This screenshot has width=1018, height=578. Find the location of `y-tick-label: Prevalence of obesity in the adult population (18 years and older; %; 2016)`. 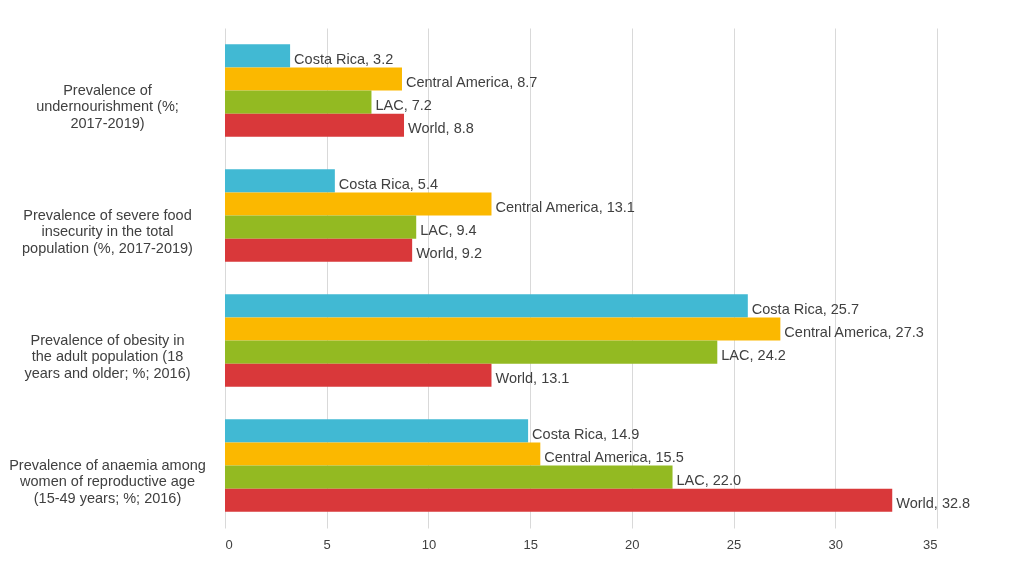

y-tick-label: Prevalence of obesity in the adult population (18 years and older; %; 2016) is located at coordinates (107, 356).